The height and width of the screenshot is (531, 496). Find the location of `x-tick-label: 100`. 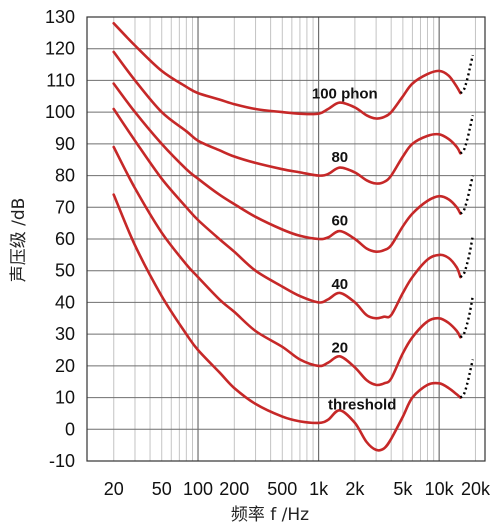

x-tick-label: 100 is located at coordinates (198, 489).